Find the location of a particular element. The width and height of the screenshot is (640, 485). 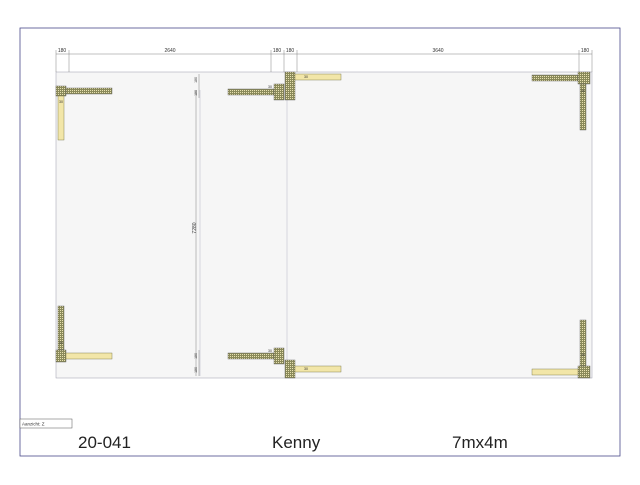

dim-top-6: 180 is located at coordinates (585, 51).